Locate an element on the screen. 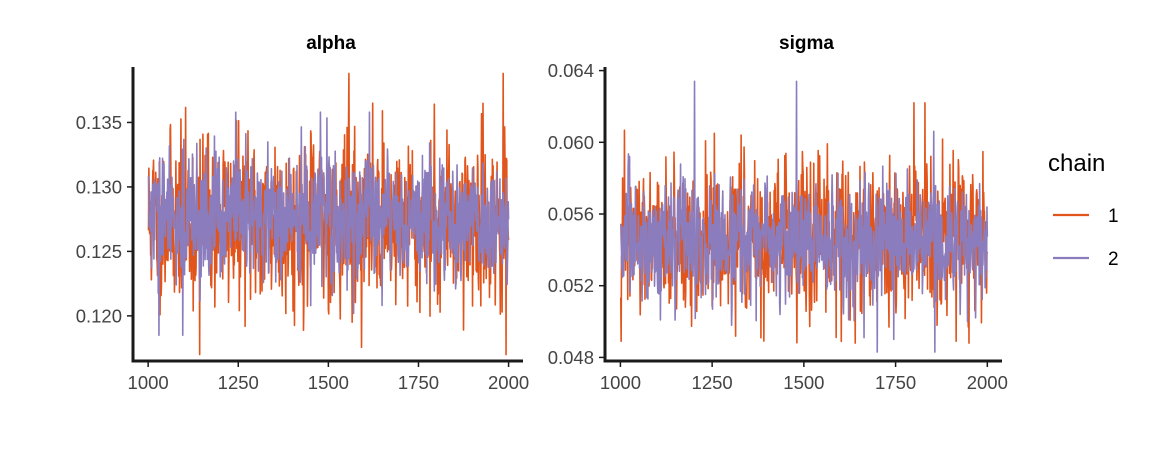 This screenshot has height=460, width=1152. legend-label-chain-1: 1 is located at coordinates (1113, 216).